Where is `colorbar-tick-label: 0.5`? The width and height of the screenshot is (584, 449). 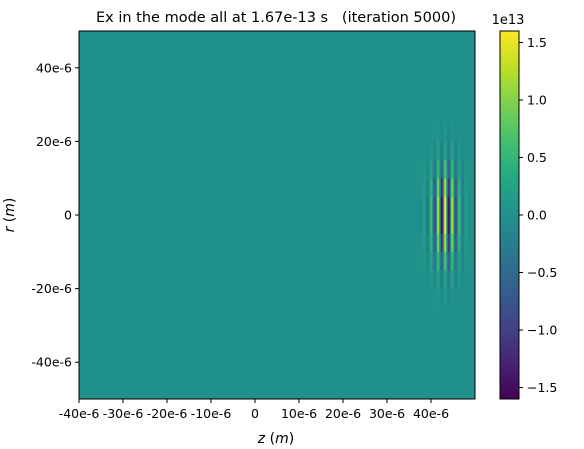
colorbar-tick-label: 0.5 is located at coordinates (537, 157).